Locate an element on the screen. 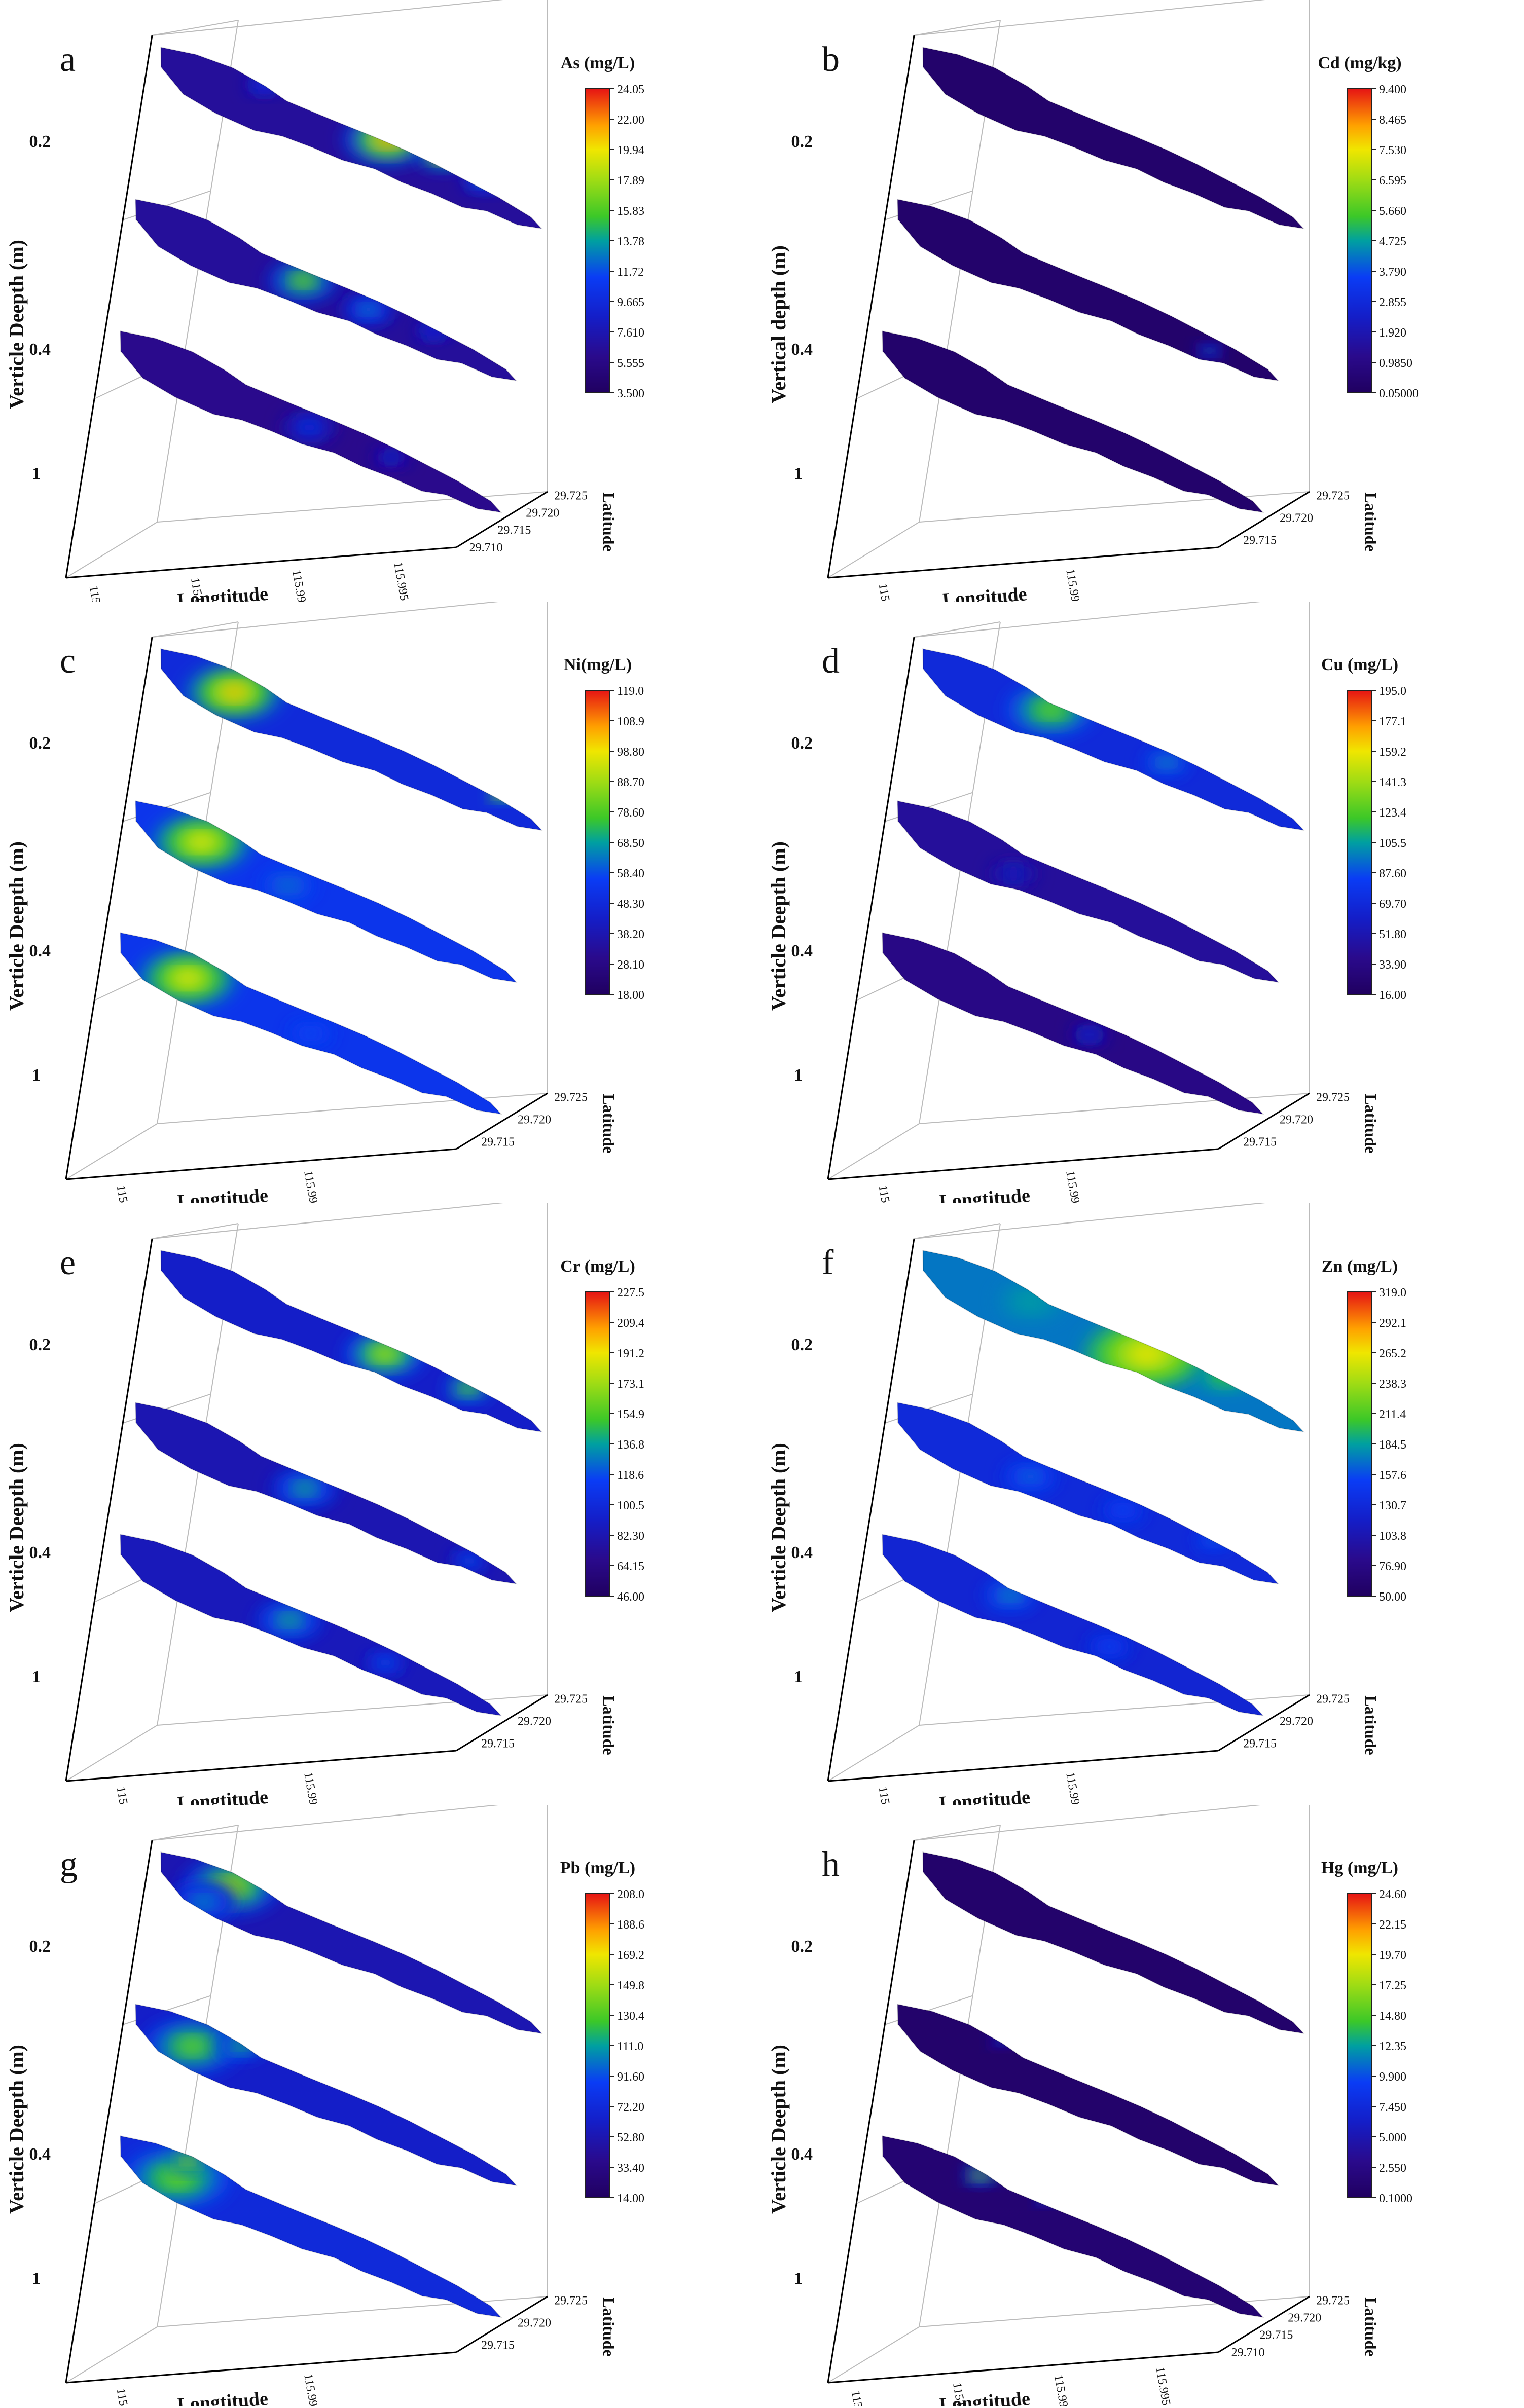  colorbar-tick-label: 98.80 is located at coordinates (630, 752).